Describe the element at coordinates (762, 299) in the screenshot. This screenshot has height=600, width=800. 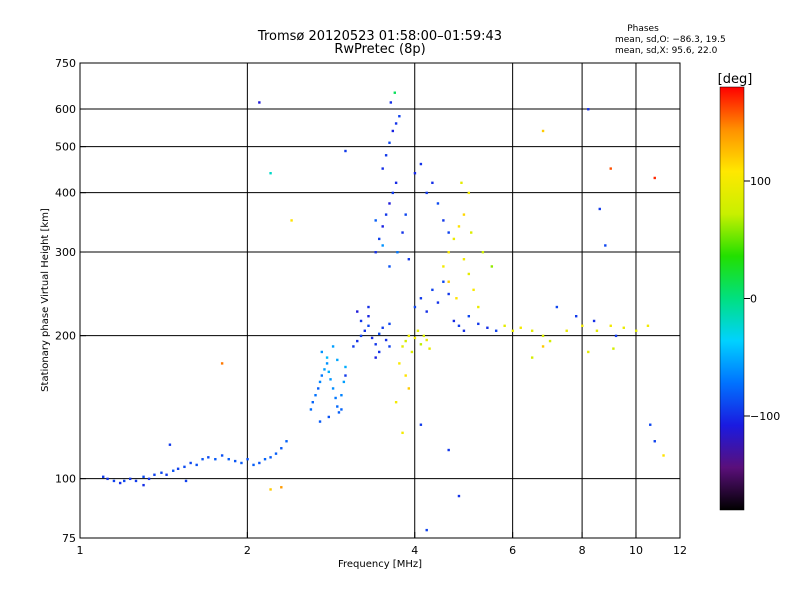
I see `colorbar-ticks: 100 0 −100` at that location.